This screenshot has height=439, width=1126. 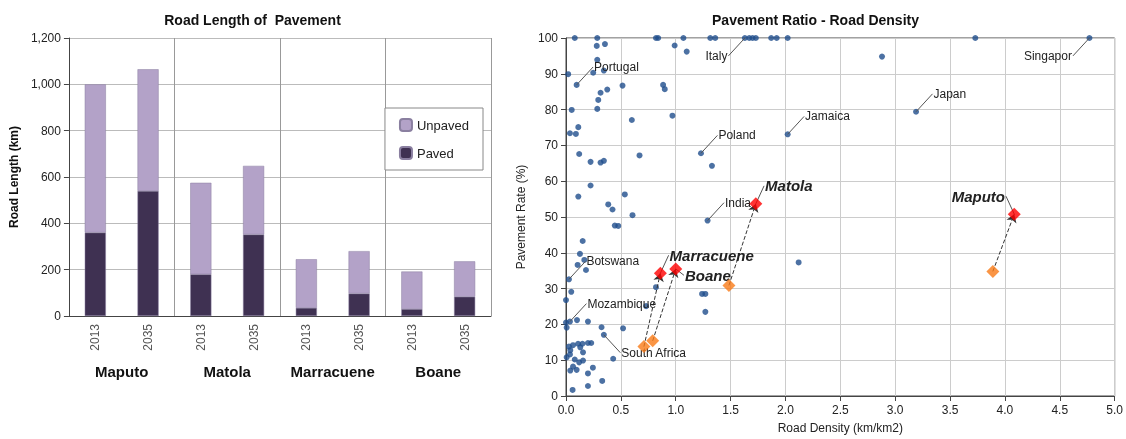 I want to click on x-tick-label: 4.0, so click(x=1005, y=410).